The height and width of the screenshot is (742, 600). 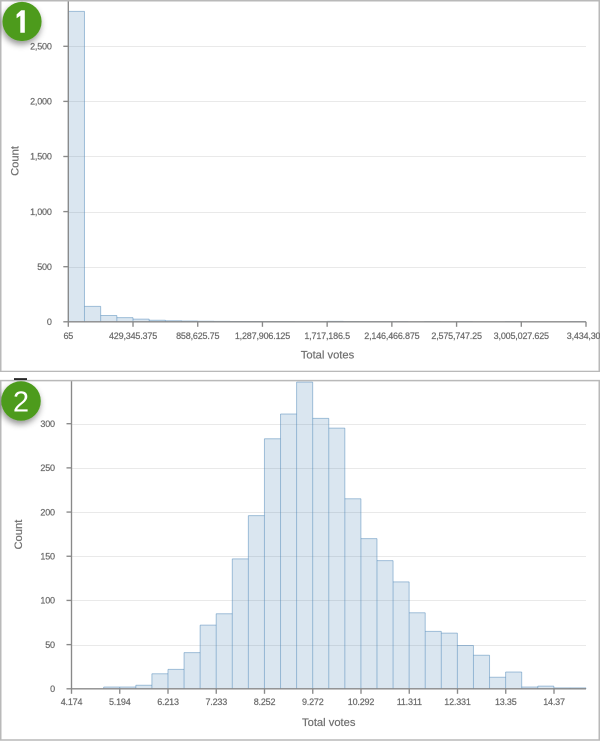 What do you see at coordinates (265, 702) in the screenshot?
I see `svg-text: 8.252` at bounding box center [265, 702].